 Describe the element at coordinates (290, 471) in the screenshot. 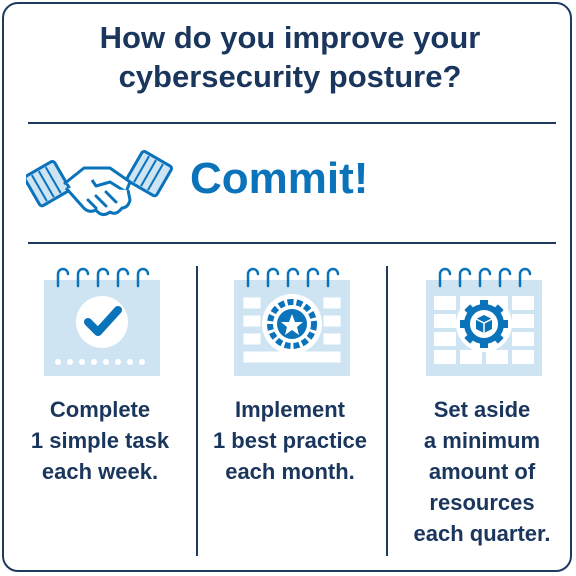

I see `caption-line: each month.` at that location.